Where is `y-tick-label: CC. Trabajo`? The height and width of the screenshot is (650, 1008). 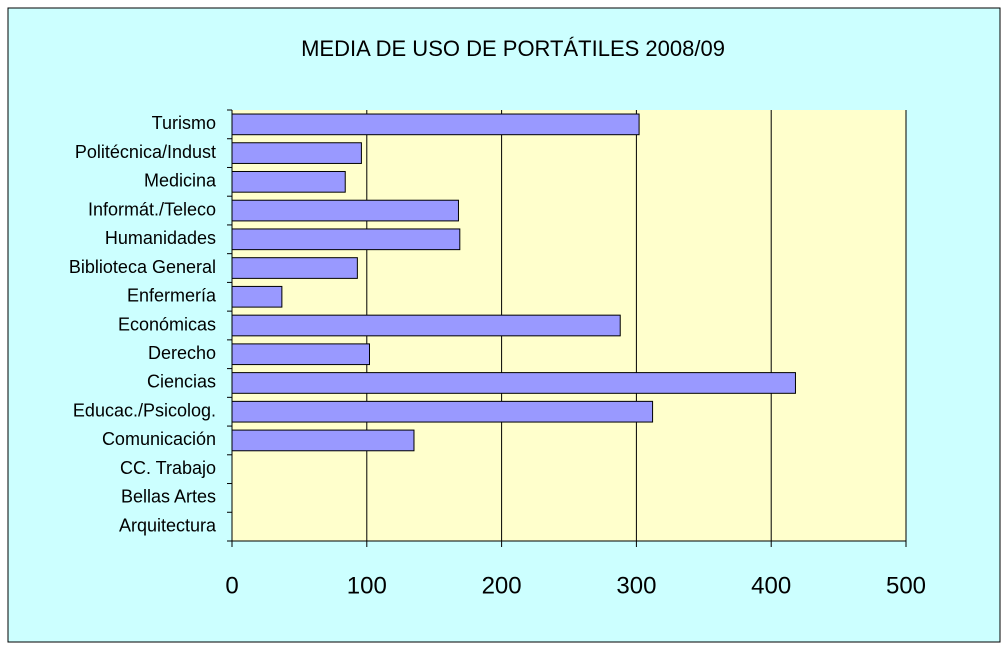
y-tick-label: CC. Trabajo is located at coordinates (168, 468).